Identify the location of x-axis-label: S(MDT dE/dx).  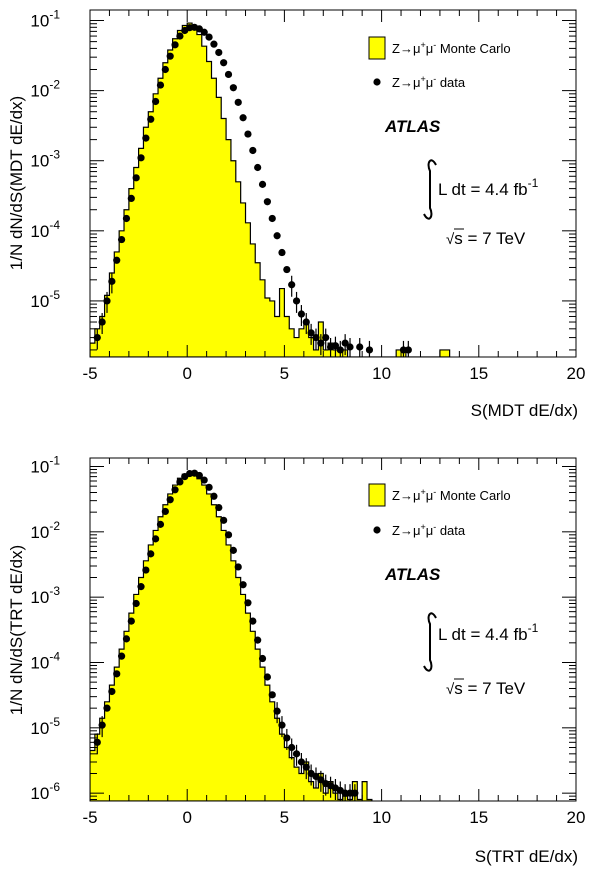
(524, 410).